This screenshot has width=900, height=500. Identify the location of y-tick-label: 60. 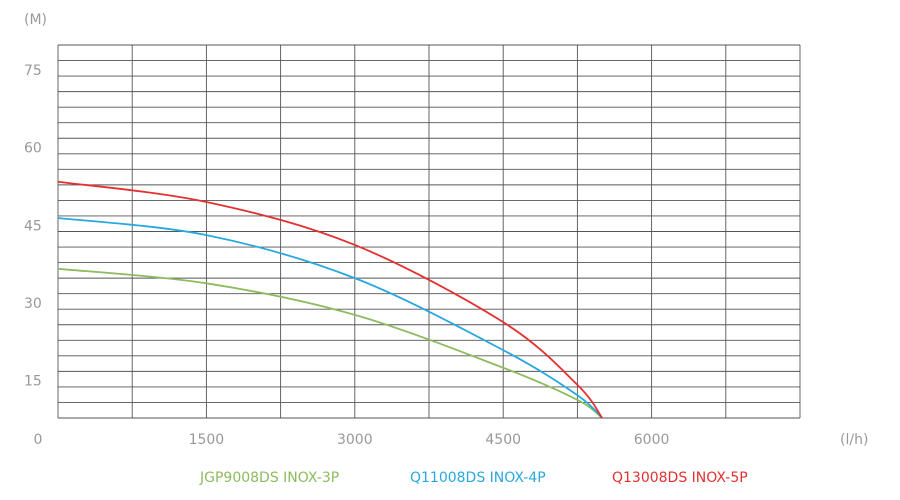
(33, 149).